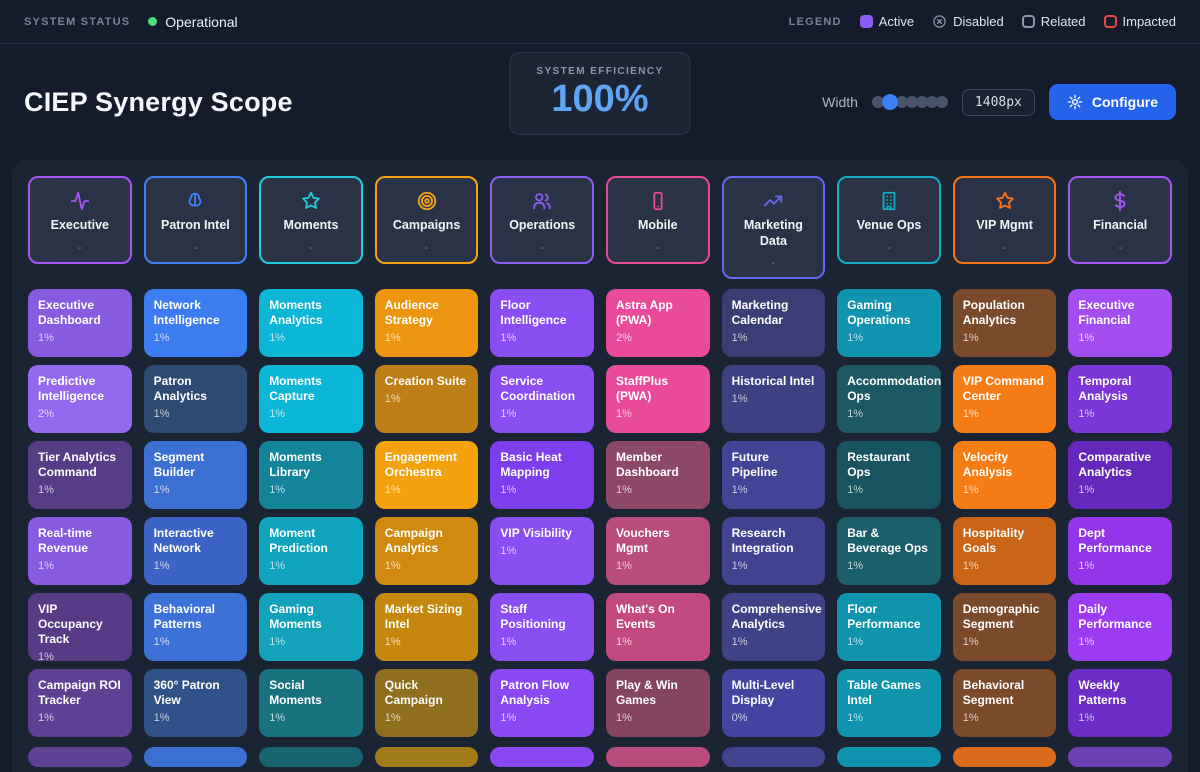  Describe the element at coordinates (542, 627) in the screenshot. I see `tile-staff-positioning: Staff Positioning 1%` at that location.